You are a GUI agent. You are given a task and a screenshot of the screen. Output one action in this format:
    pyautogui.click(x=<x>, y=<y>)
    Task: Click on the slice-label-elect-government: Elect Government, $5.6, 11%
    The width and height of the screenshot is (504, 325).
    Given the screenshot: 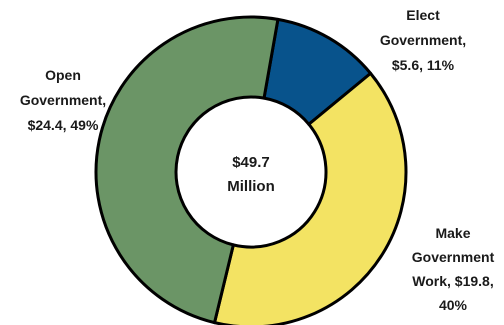 What is the action you would take?
    pyautogui.click(x=423, y=40)
    